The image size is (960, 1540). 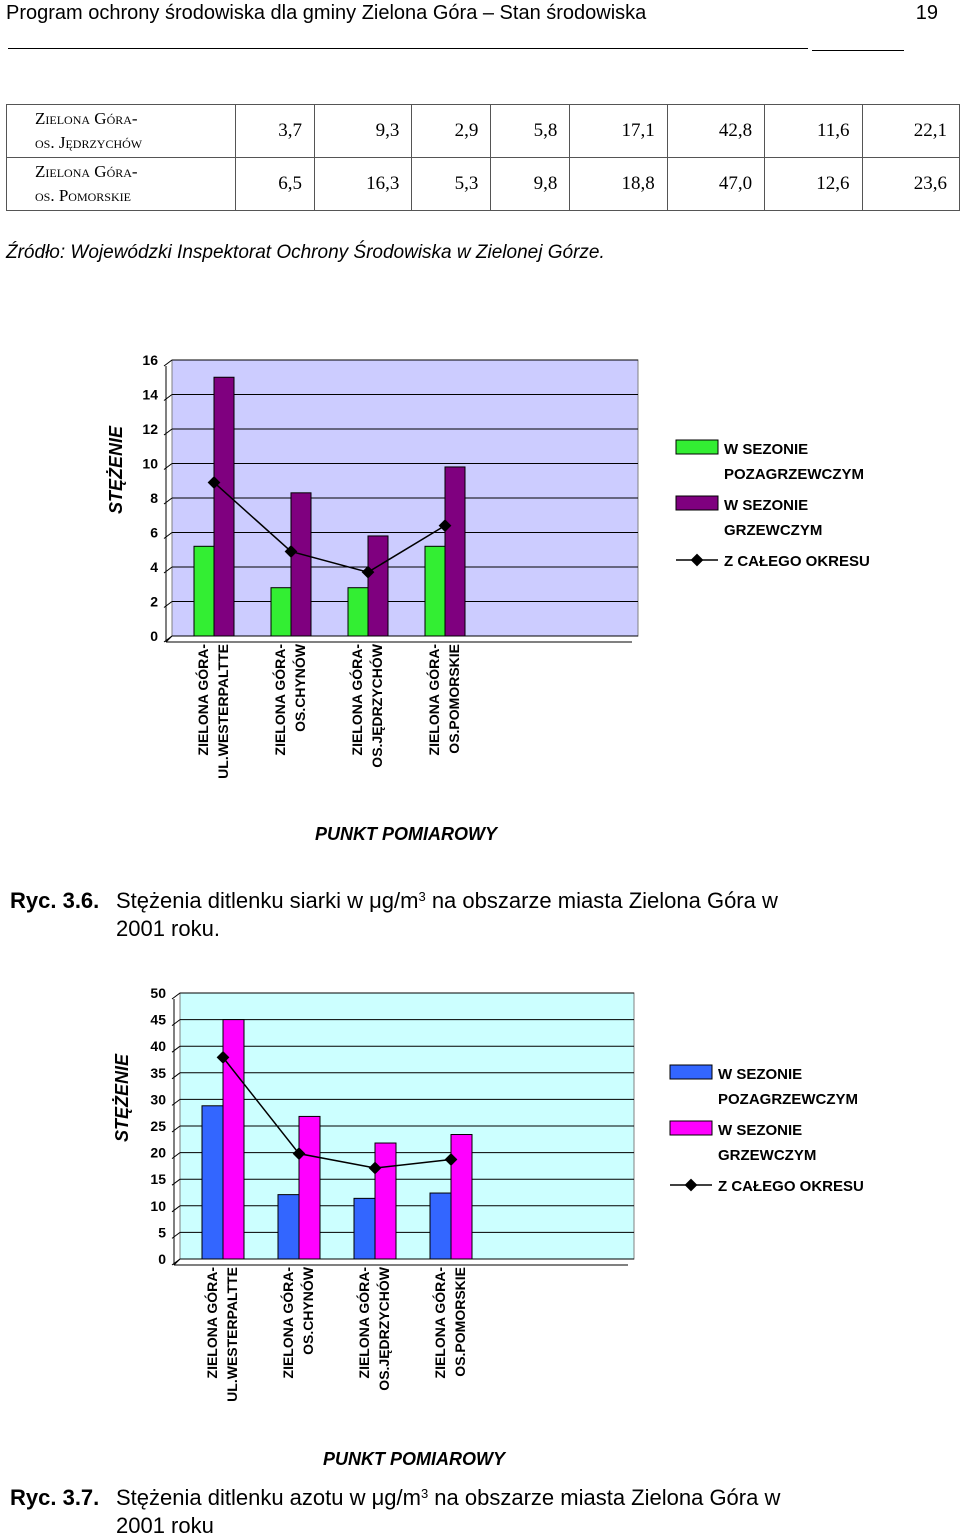 What do you see at coordinates (337, 1112) in the screenshot?
I see `series-line` at bounding box center [337, 1112].